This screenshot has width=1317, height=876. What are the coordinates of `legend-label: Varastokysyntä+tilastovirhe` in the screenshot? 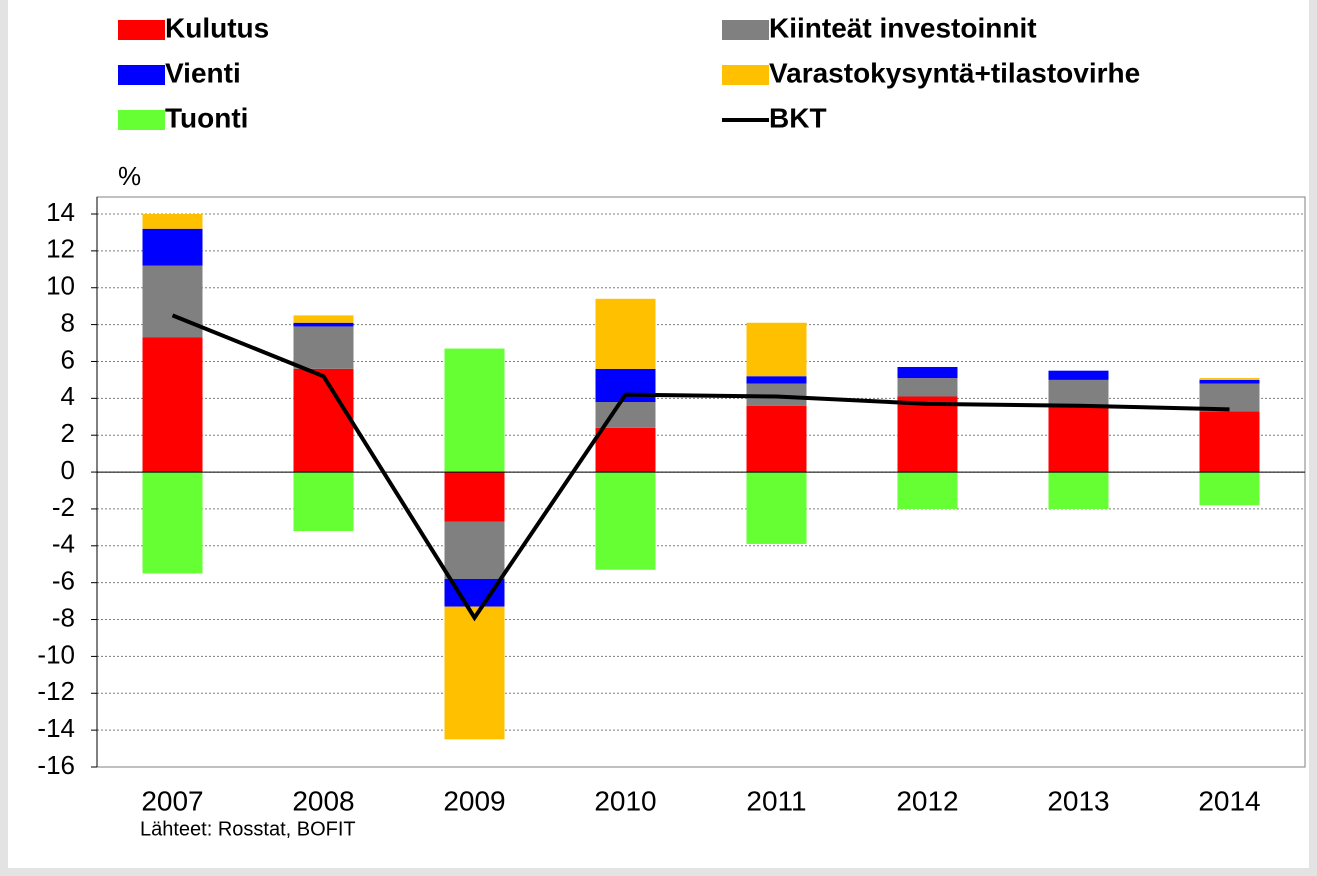 It's located at (954, 72).